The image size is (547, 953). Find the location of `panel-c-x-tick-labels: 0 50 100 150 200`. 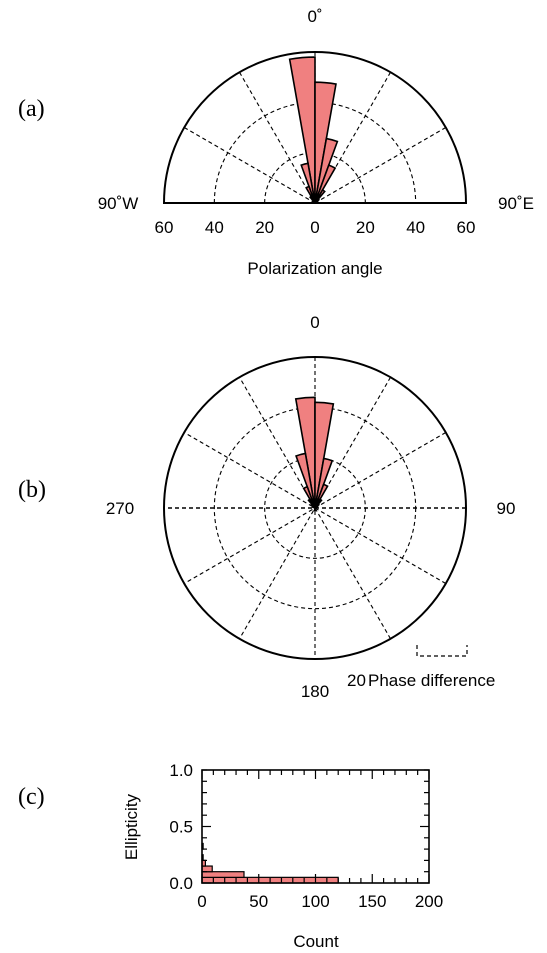

panel-c-x-tick-labels: 0 50 100 150 200 is located at coordinates (320, 901).